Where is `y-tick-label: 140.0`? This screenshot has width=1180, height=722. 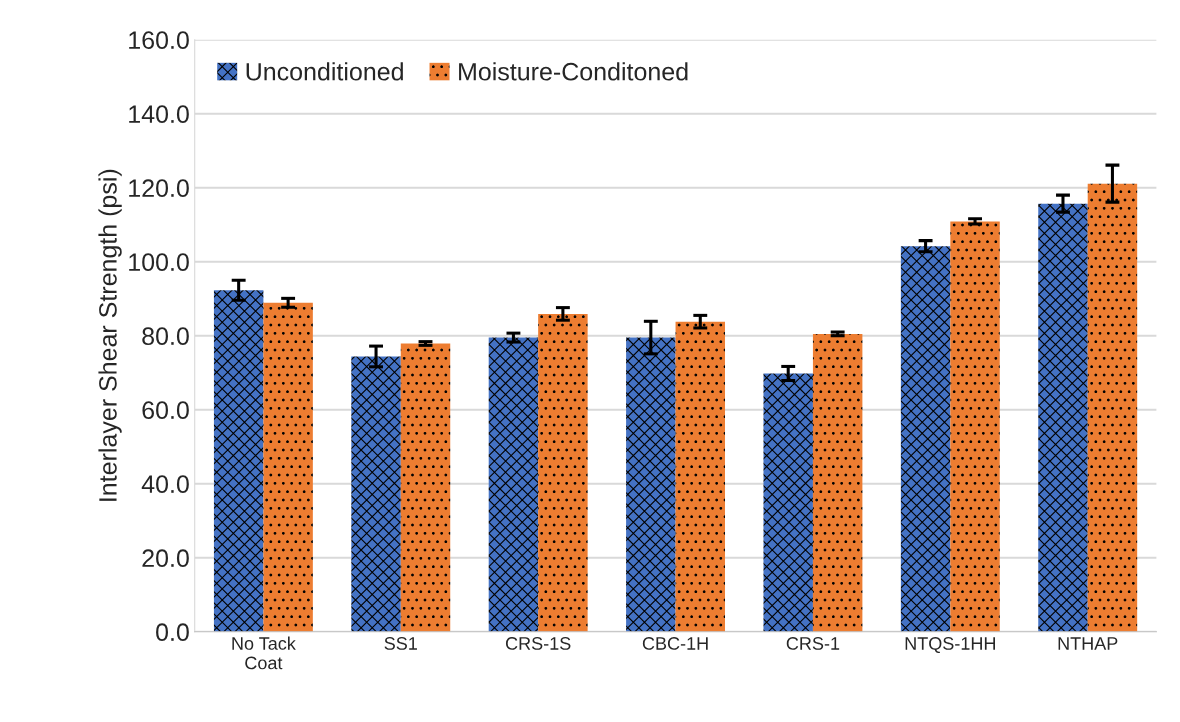 y-tick-label: 140.0 is located at coordinates (159, 114).